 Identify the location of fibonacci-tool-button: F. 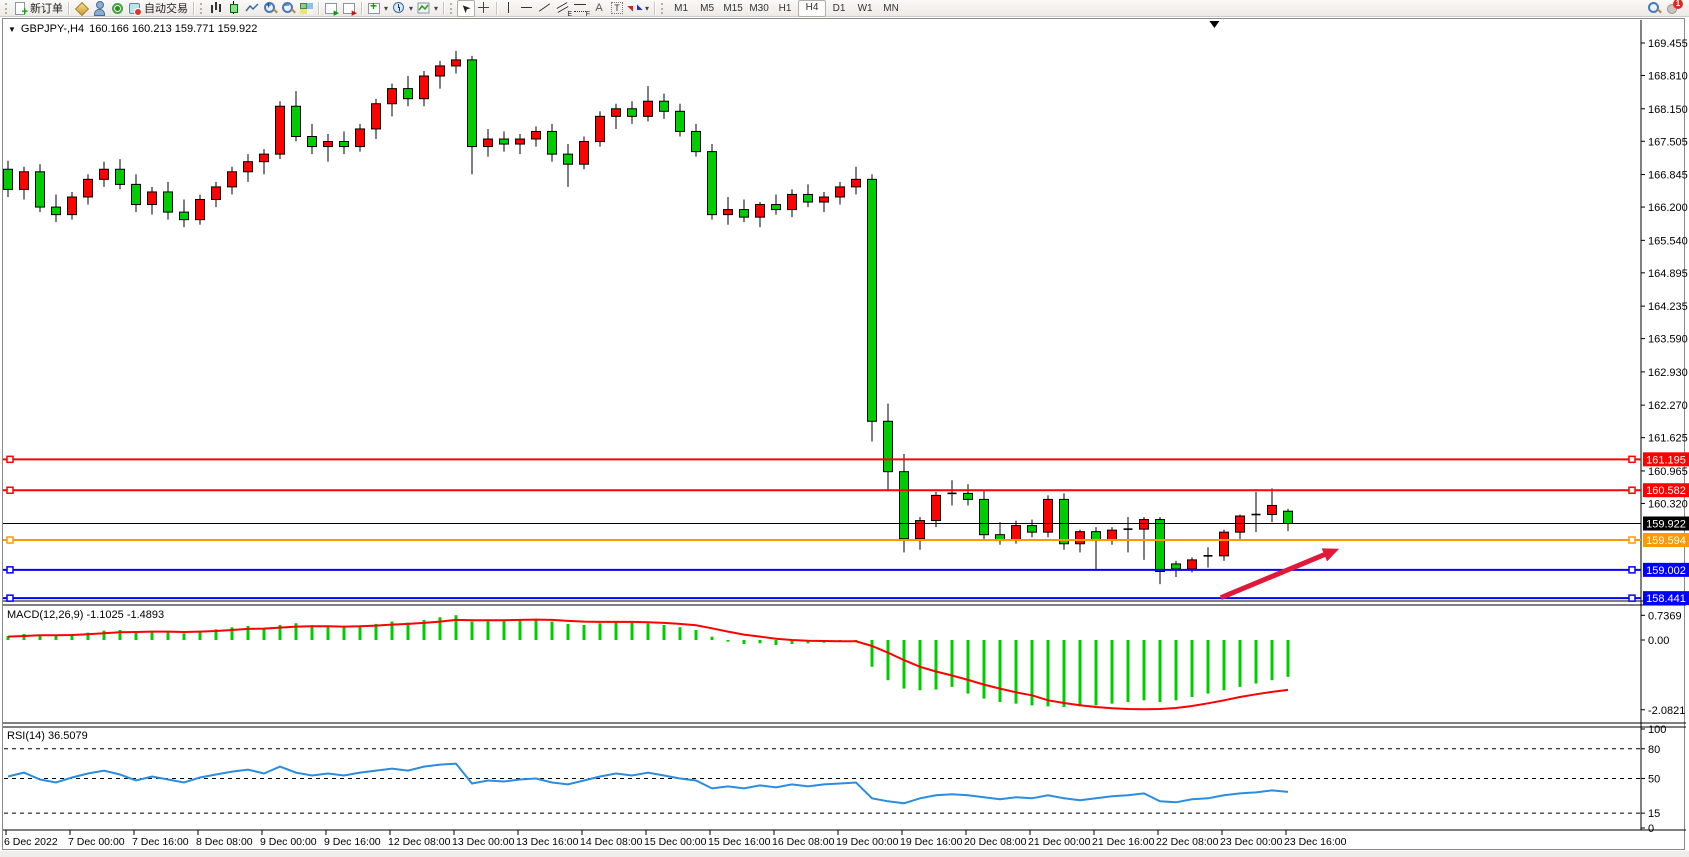
(581, 9).